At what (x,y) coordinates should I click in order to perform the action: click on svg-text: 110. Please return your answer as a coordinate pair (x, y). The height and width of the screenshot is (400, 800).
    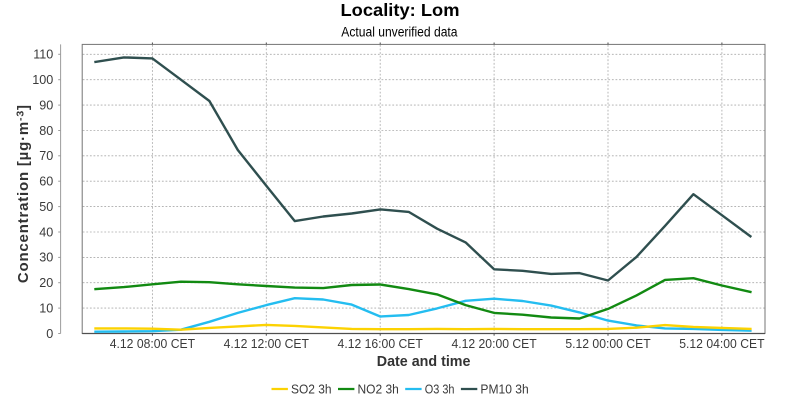
    Looking at the image, I should click on (43, 55).